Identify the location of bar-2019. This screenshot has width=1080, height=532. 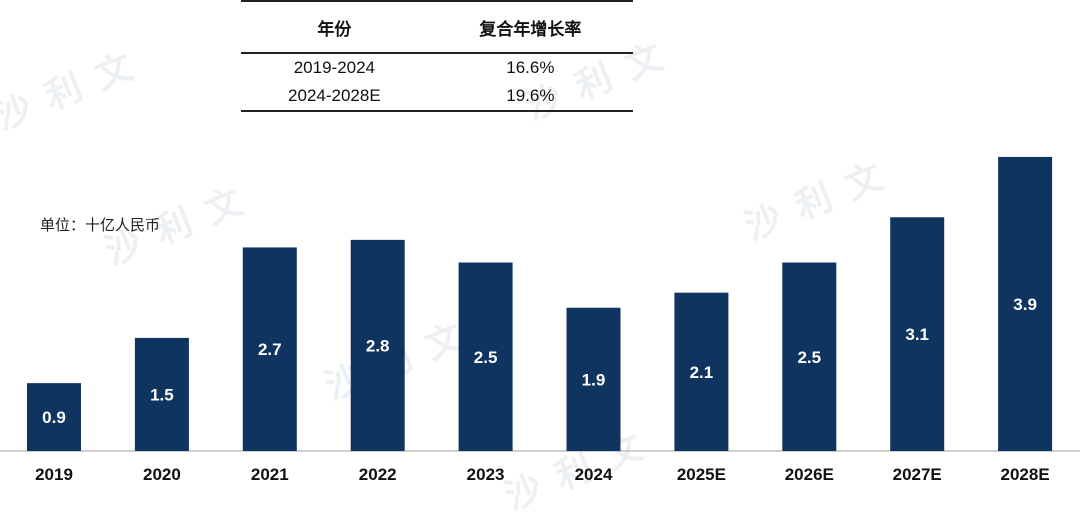
(54, 417).